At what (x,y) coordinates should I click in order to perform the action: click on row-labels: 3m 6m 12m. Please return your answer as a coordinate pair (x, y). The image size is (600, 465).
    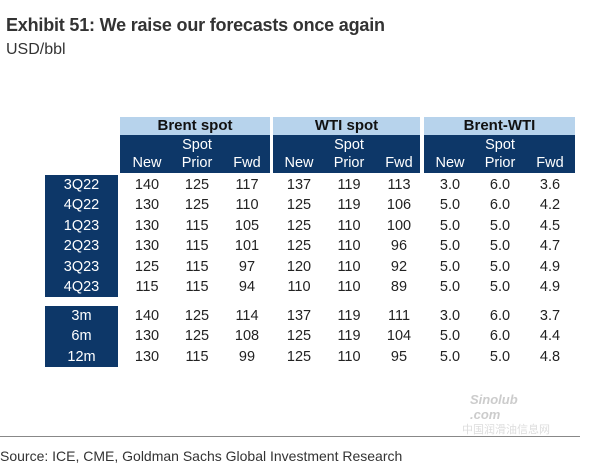
    Looking at the image, I should click on (81, 337).